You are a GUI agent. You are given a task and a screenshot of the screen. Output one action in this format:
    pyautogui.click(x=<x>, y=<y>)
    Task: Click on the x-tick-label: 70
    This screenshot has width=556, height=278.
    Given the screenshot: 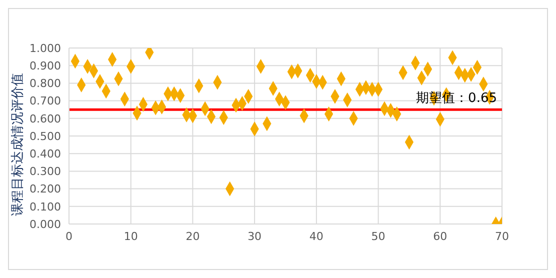 What is the action you would take?
    pyautogui.click(x=502, y=236)
    